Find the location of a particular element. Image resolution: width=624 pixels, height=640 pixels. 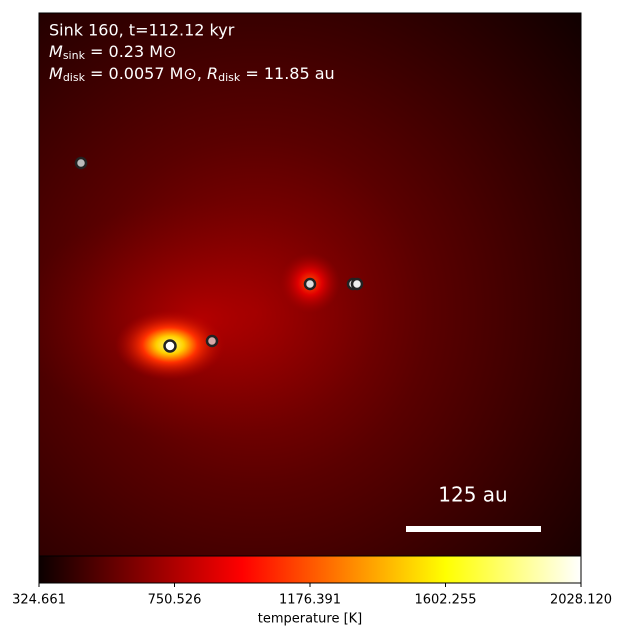

tick-label: 1602.255 is located at coordinates (445, 600).